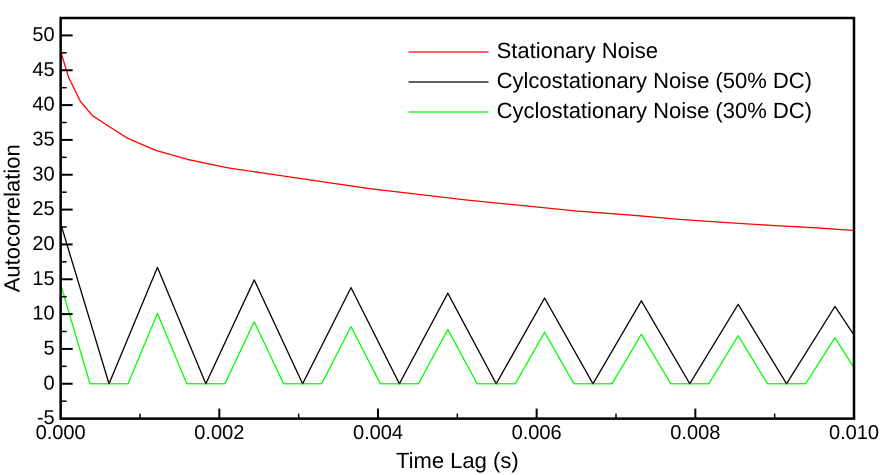  I want to click on x-tick-label: 0.010, so click(854, 433).